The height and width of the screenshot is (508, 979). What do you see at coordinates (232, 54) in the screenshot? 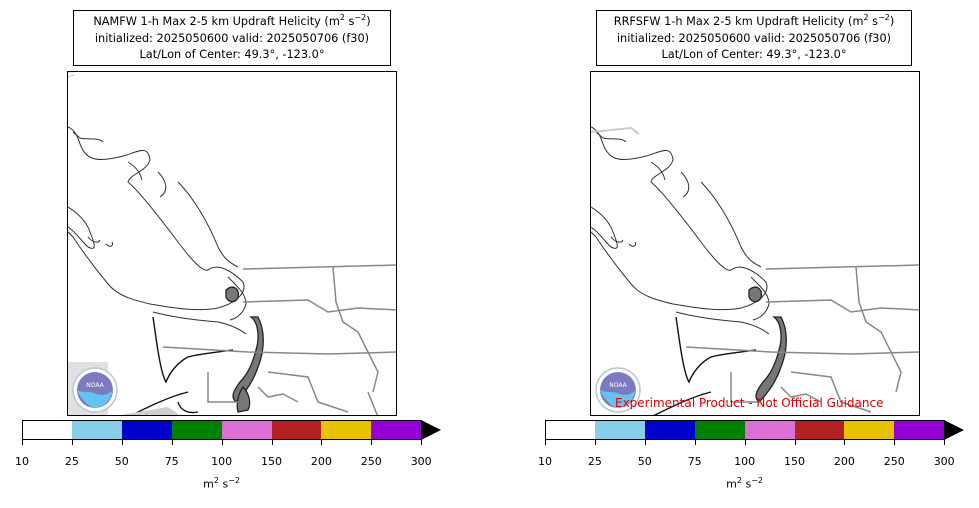
I see `left-title-line3: Lat/Lon of Center: 49.3°, -123.0°` at bounding box center [232, 54].